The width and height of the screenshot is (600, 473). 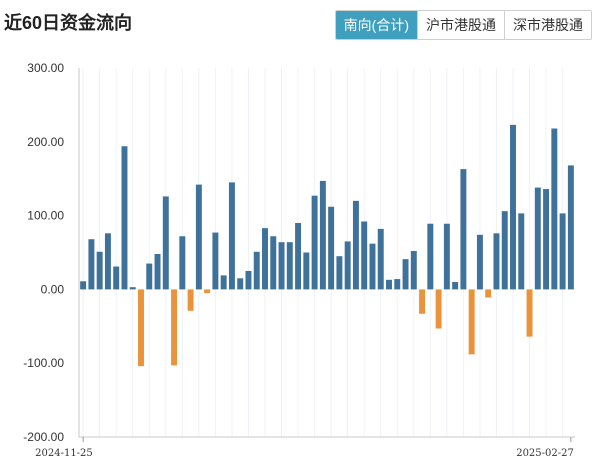 I want to click on tab-shenzhen-connect: 深市港股通, so click(x=547, y=25).